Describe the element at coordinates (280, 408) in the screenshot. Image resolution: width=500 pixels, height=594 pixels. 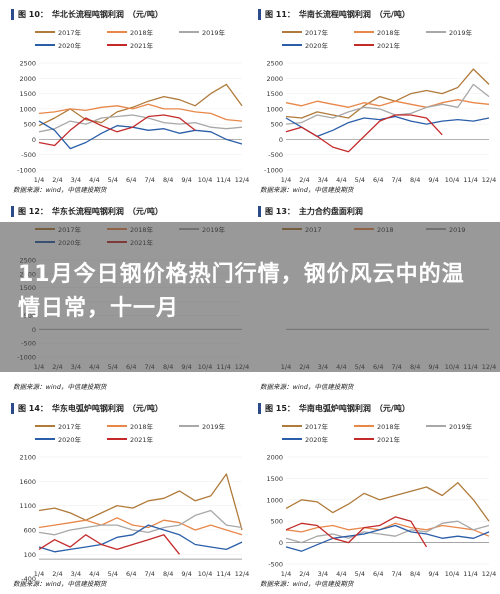
I see `figure-number: 图 15：` at that location.